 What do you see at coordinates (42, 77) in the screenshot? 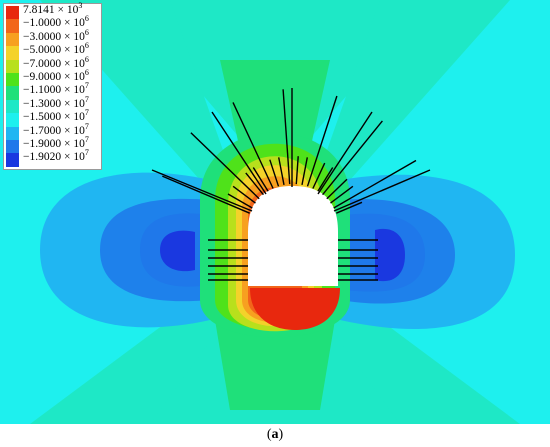
I see `legend-mantissa: −9.0000` at bounding box center [42, 77].